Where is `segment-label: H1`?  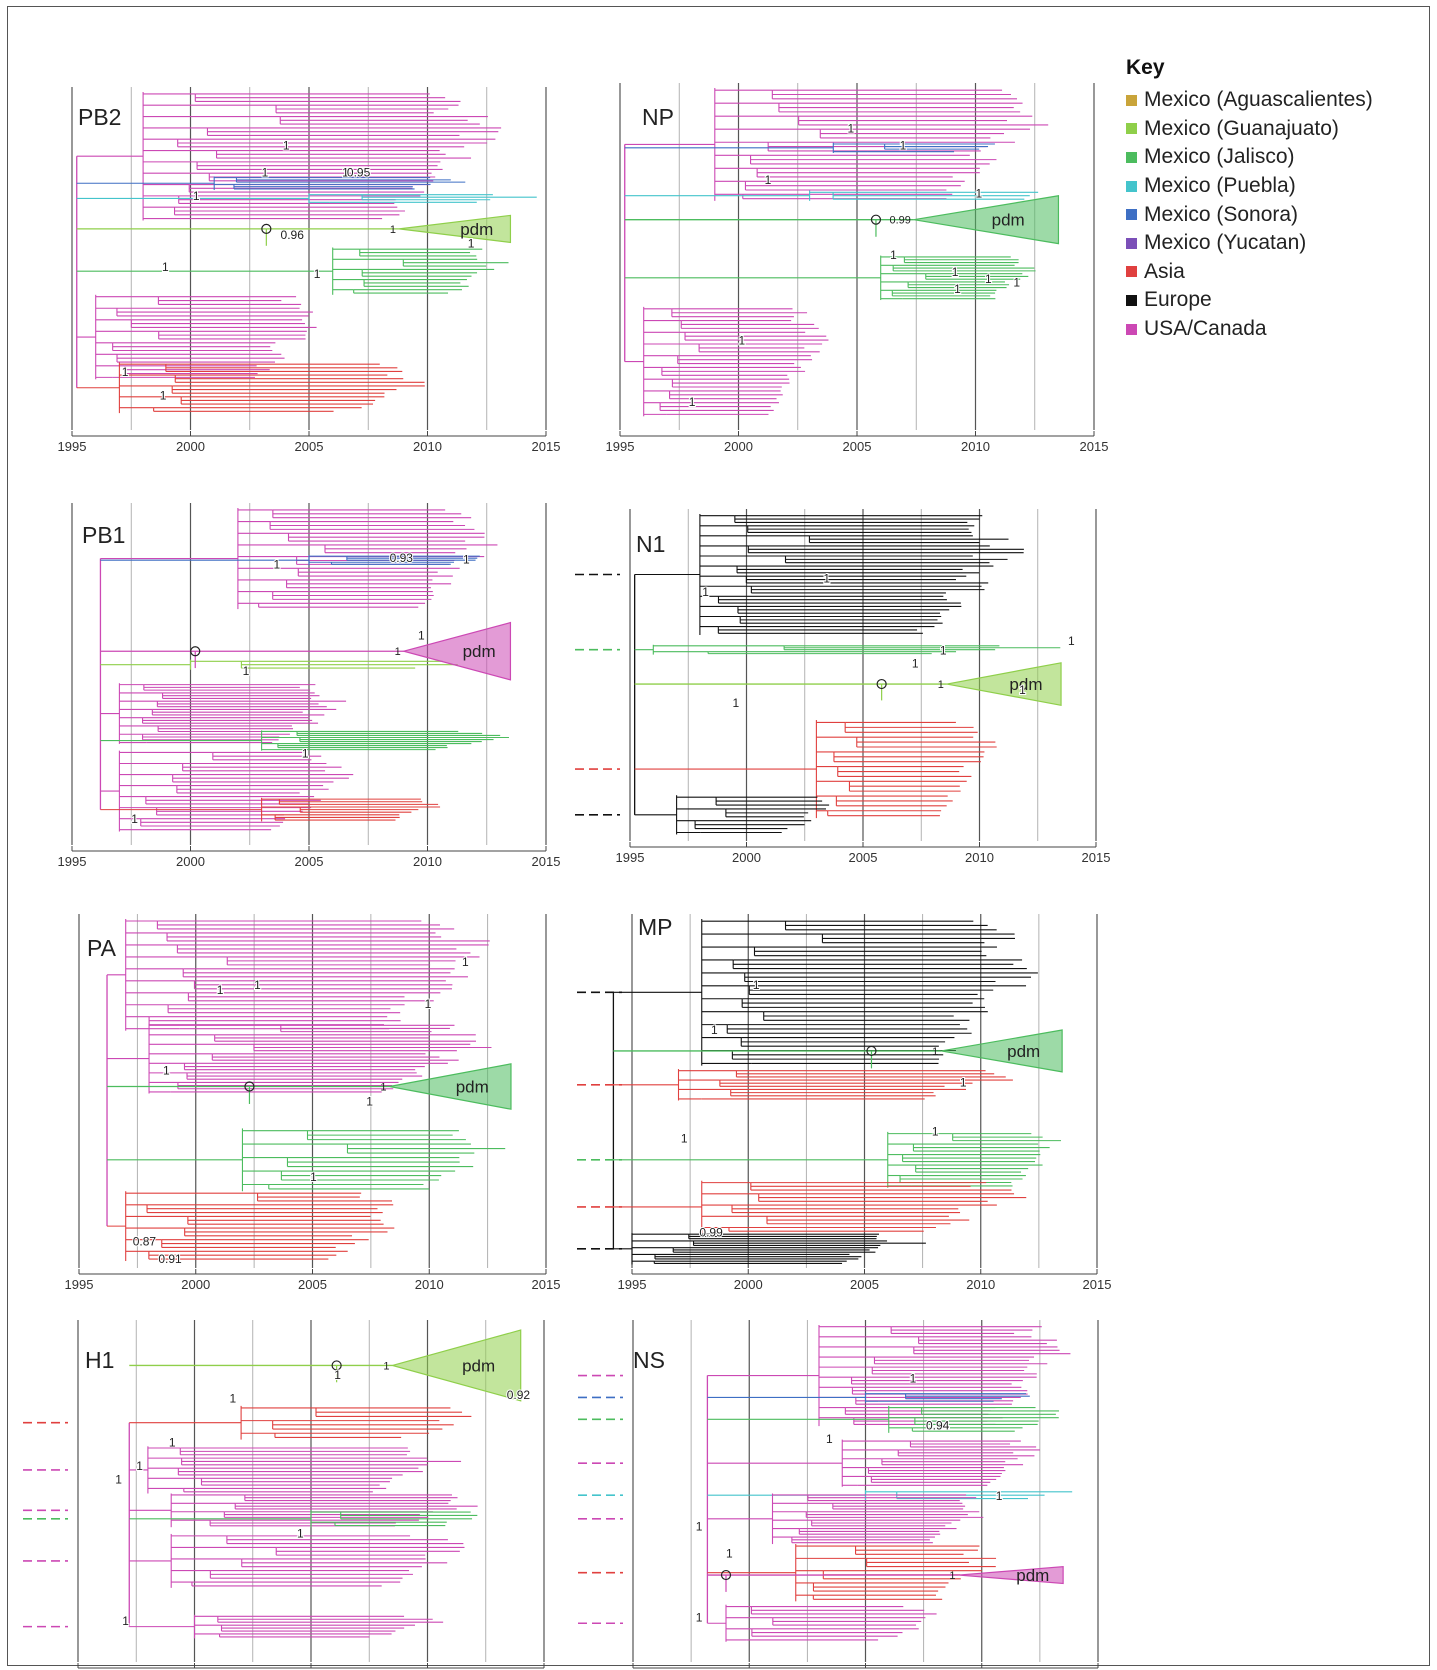 segment-label: H1 is located at coordinates (99, 1360).